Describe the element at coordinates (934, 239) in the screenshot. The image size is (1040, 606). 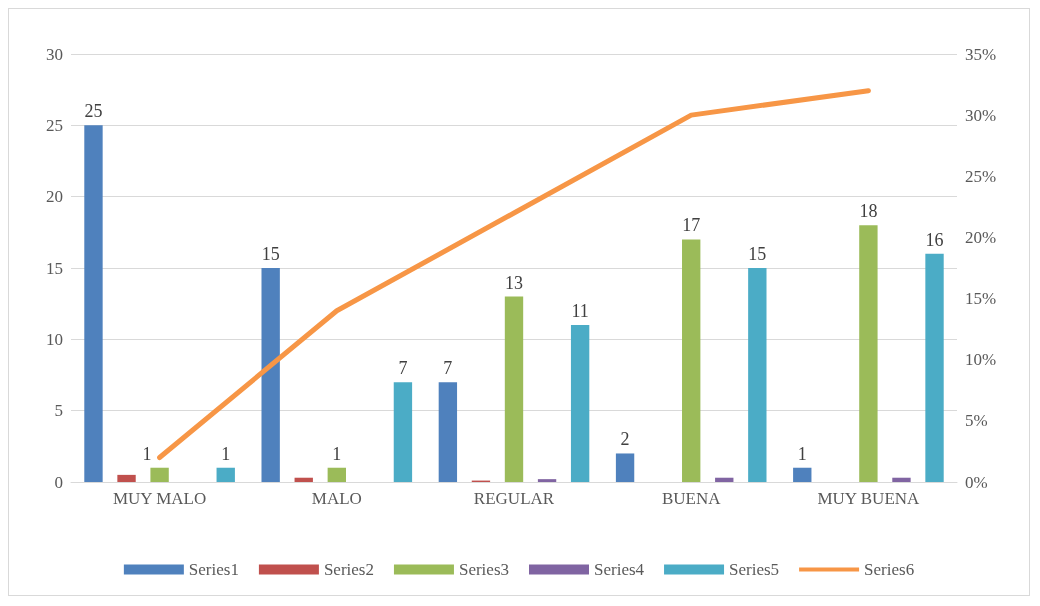
I see `data-label: 16` at that location.